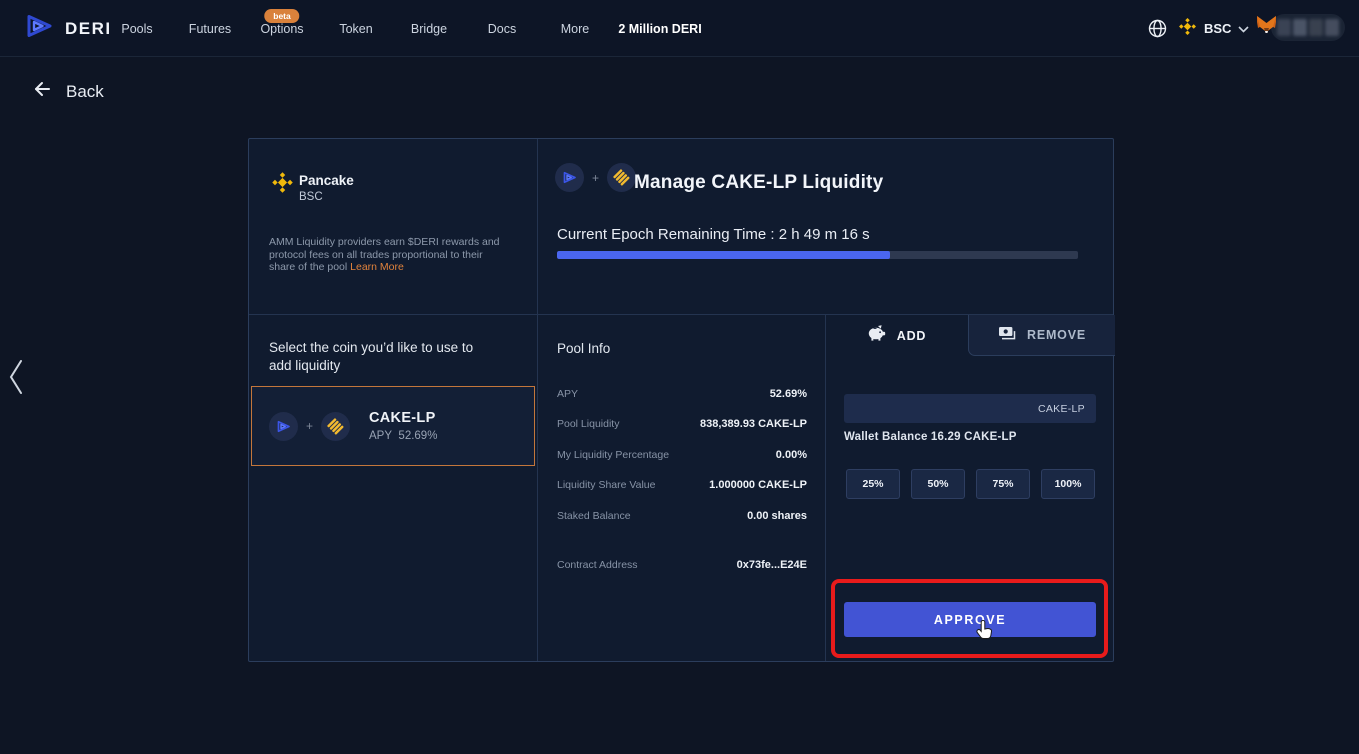  Describe the element at coordinates (682, 516) in the screenshot. I see `pool-info-row-staked-balance: Staked Balance 0.00 shares` at that location.